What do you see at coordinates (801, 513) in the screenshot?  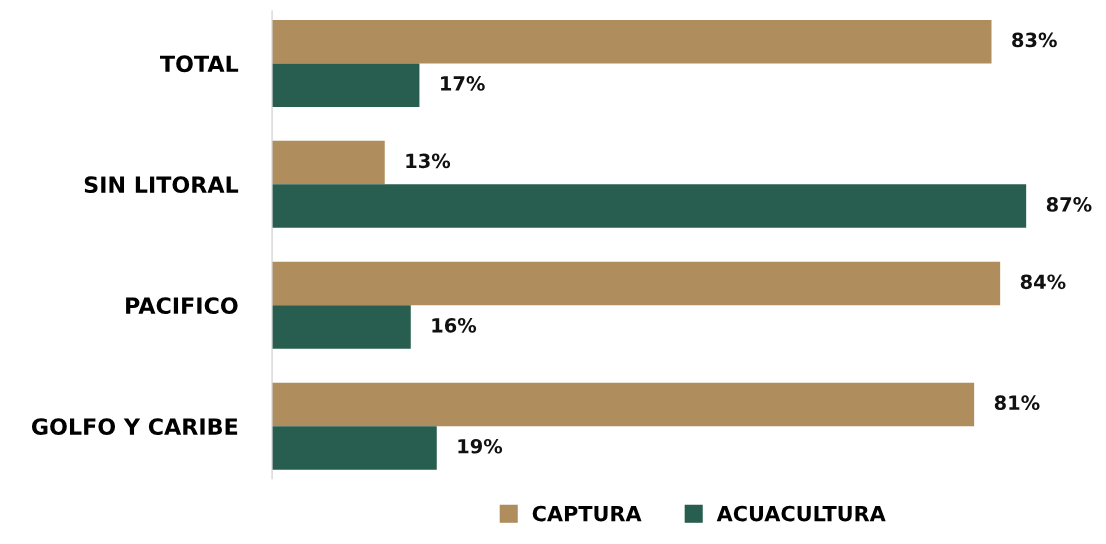 I see `legend-label: ACUACULTURA` at bounding box center [801, 513].